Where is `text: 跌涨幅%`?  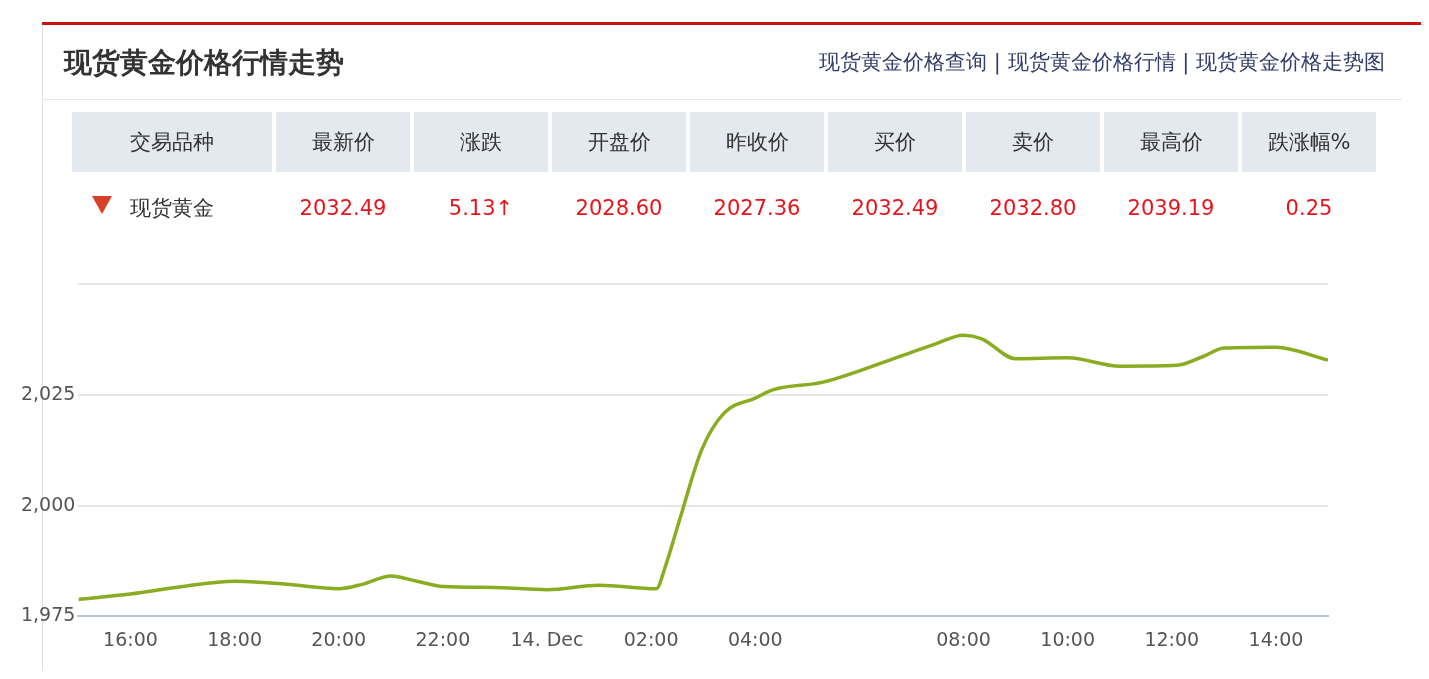 text: 跌涨幅% is located at coordinates (1309, 142).